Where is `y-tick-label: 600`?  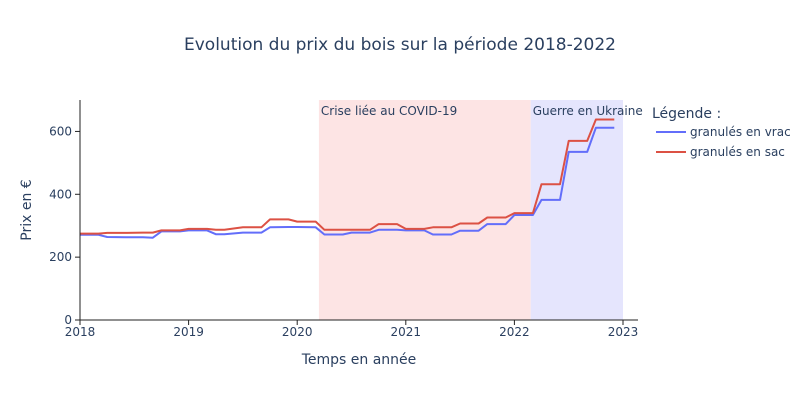
y-tick-label: 600 is located at coordinates (60, 131).